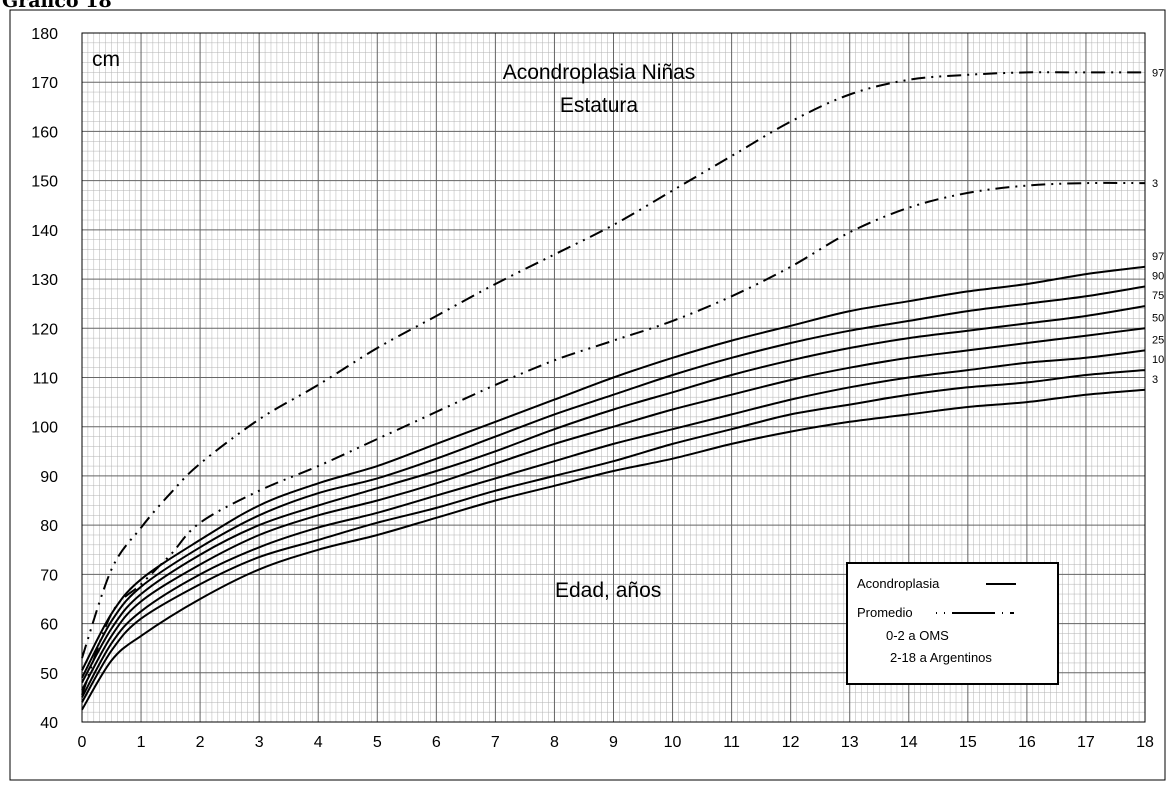  Describe the element at coordinates (49, 625) in the screenshot. I see `y-tick-label: 60` at that location.